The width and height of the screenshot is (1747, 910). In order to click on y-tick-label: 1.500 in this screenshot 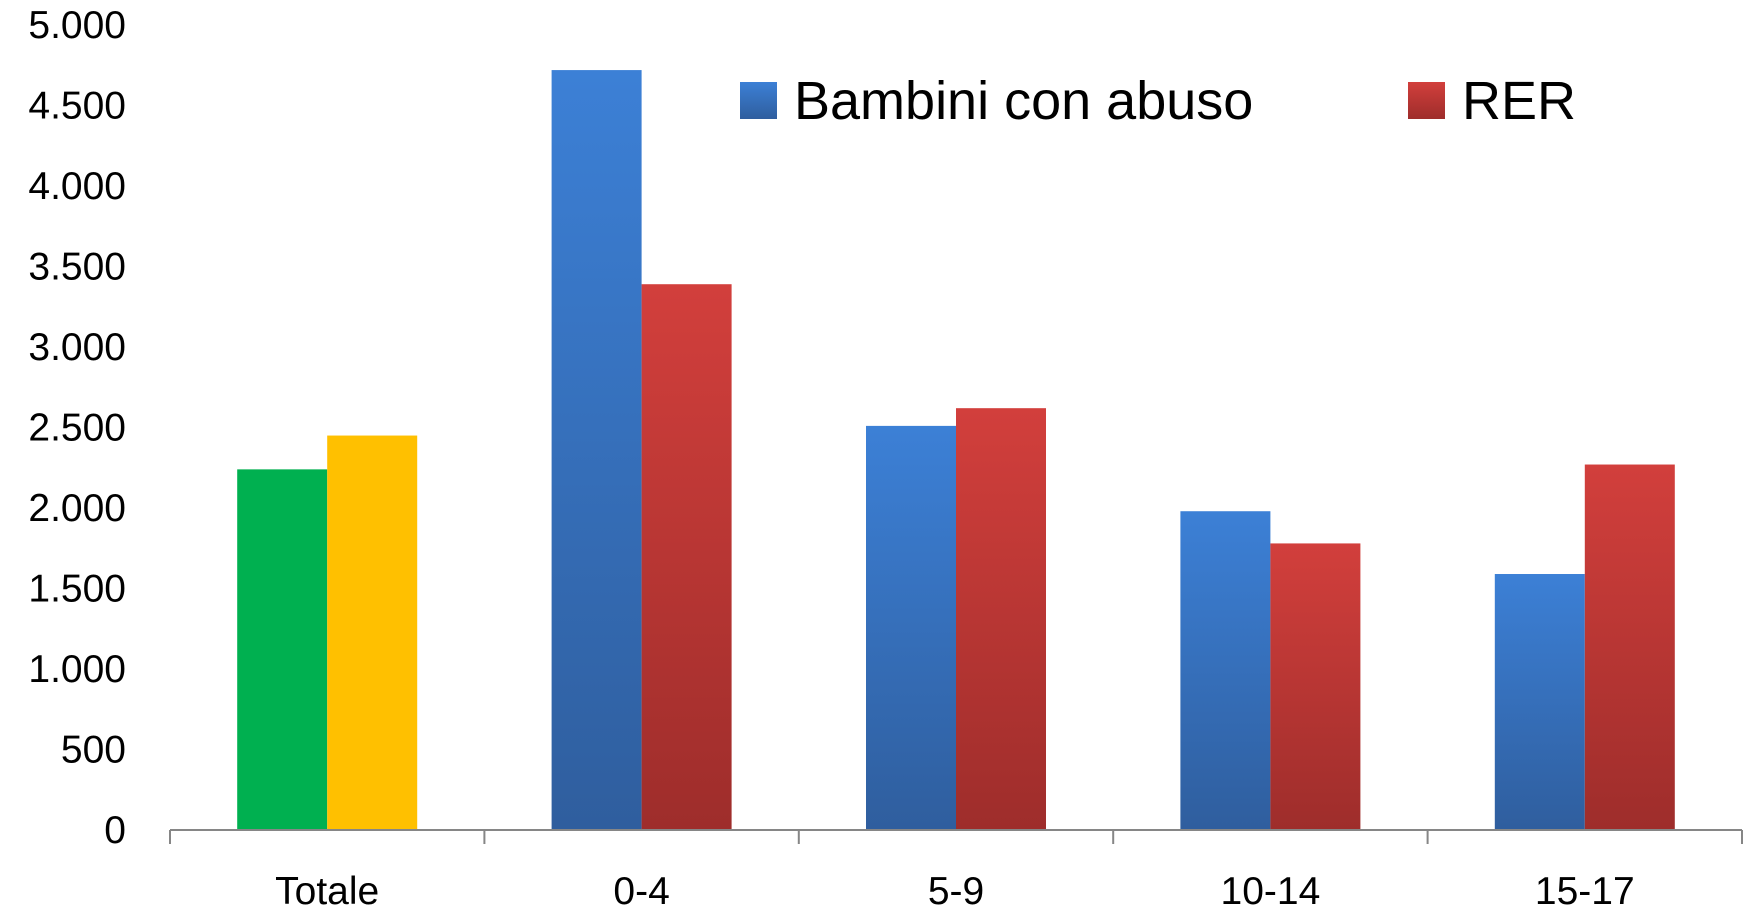, I will do `click(77, 589)`.